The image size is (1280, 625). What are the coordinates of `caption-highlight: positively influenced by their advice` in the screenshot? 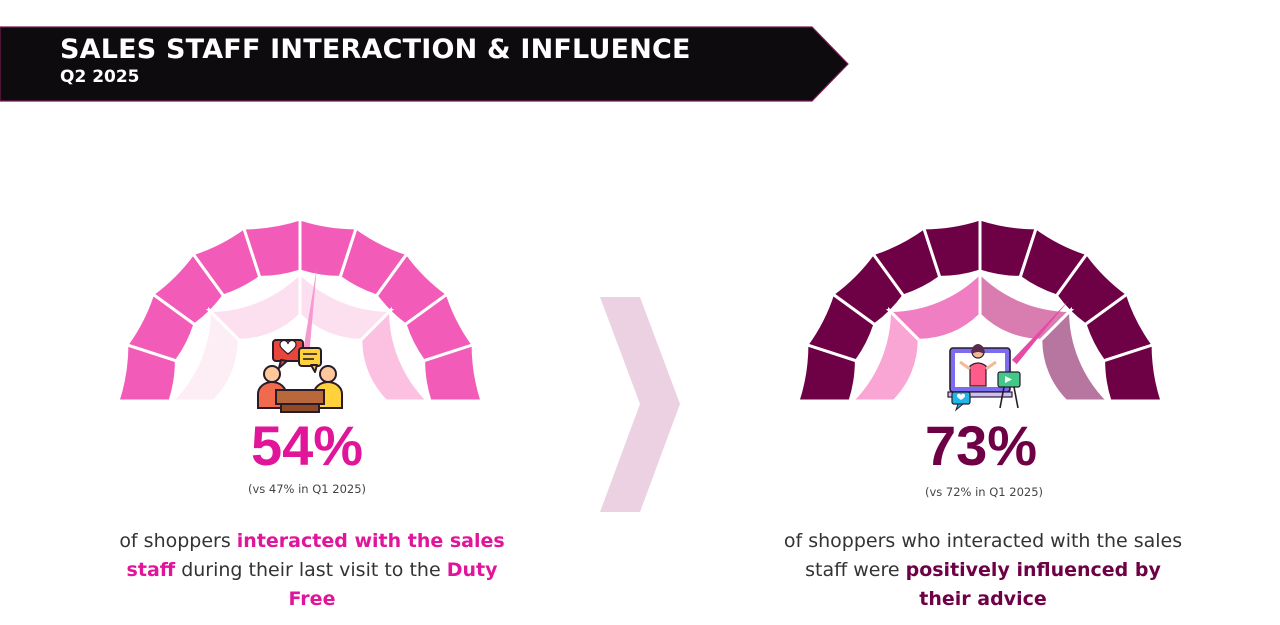 It's located at (1033, 584).